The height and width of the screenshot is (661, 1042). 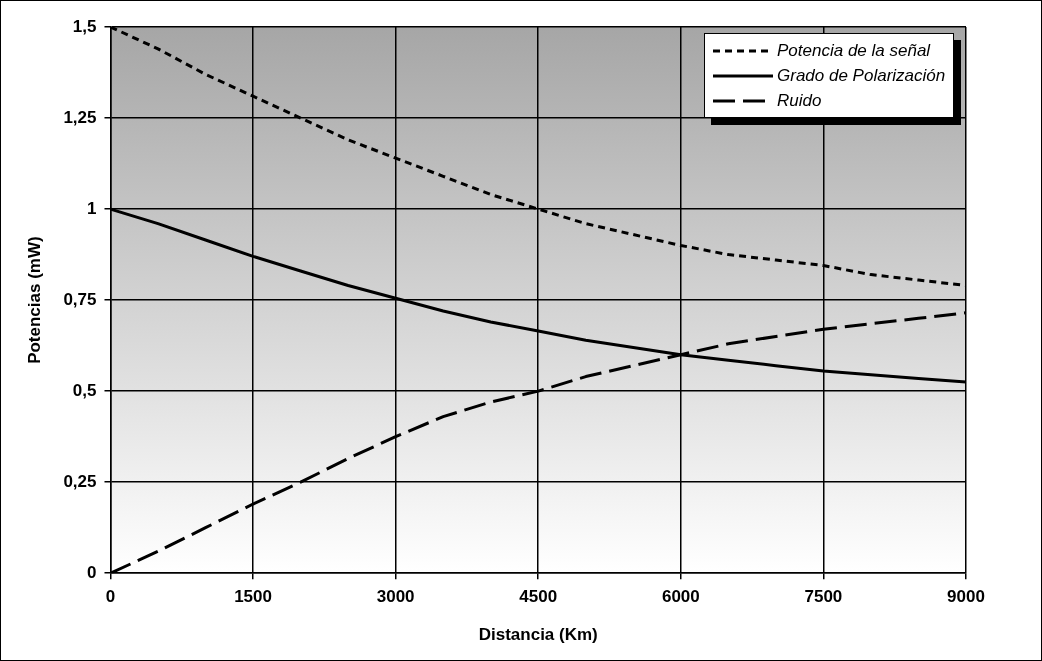 I want to click on legend-label: Ruido, so click(x=799, y=100).